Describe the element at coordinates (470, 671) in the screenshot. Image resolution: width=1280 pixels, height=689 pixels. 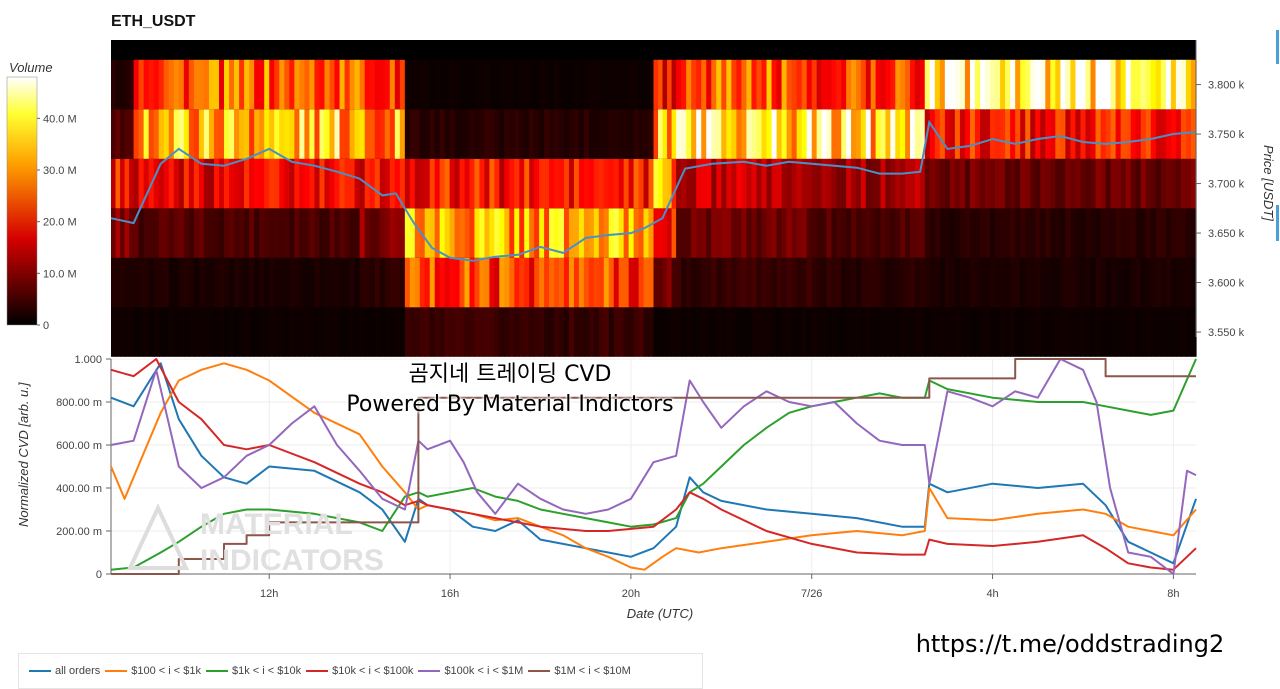
I see `legend-item-100k-1m: $100k < i < $1M` at that location.